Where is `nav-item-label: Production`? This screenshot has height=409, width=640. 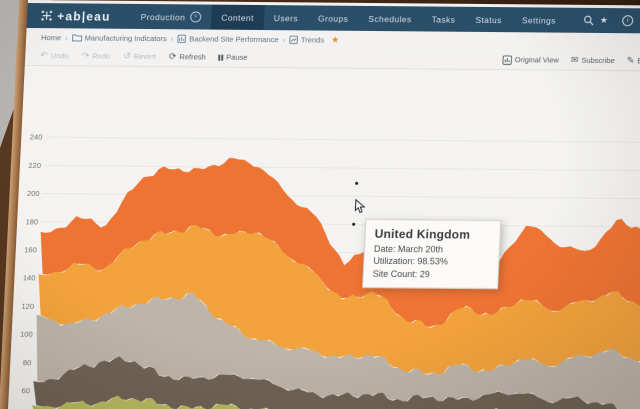 nav-item-label: Production is located at coordinates (163, 16).